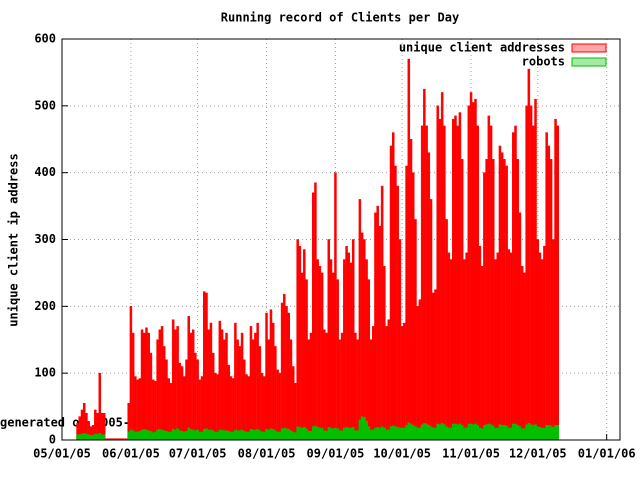 This screenshot has width=640, height=480. I want to click on legend-label: unique client addresses, so click(482, 48).